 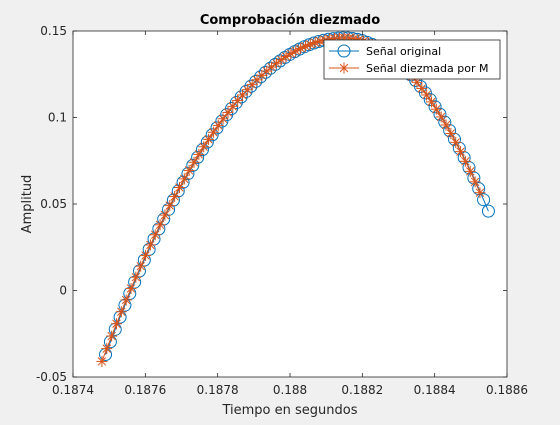 What do you see at coordinates (344, 51) in the screenshot?
I see `legend-marker-original` at bounding box center [344, 51].